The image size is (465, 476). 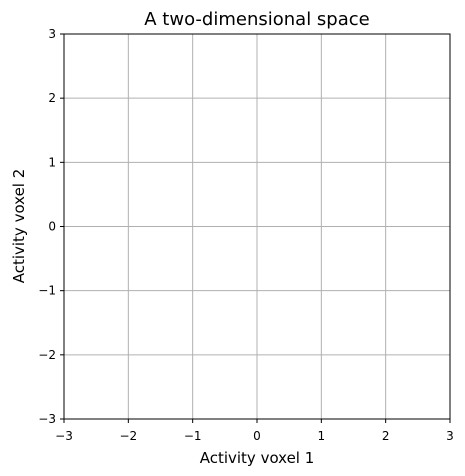 What do you see at coordinates (193, 436) in the screenshot?
I see `x-tick-label-2: −1` at bounding box center [193, 436].